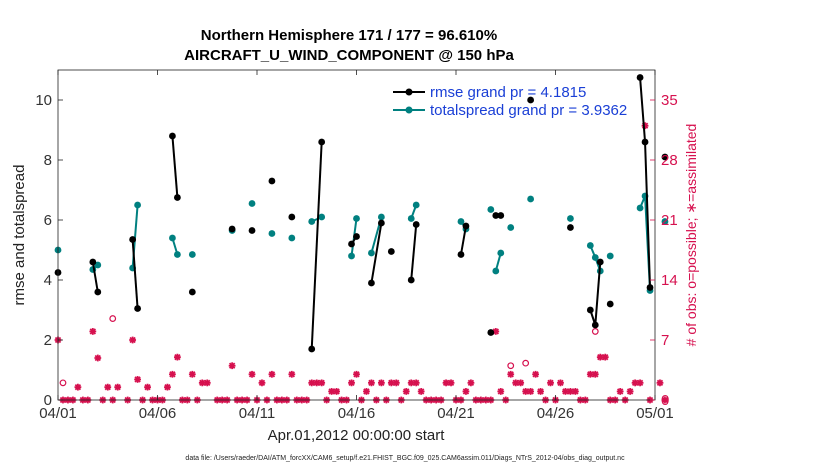 This screenshot has width=830, height=470. Describe the element at coordinates (409, 92) in the screenshot. I see `legend-rmse-marker` at that location.